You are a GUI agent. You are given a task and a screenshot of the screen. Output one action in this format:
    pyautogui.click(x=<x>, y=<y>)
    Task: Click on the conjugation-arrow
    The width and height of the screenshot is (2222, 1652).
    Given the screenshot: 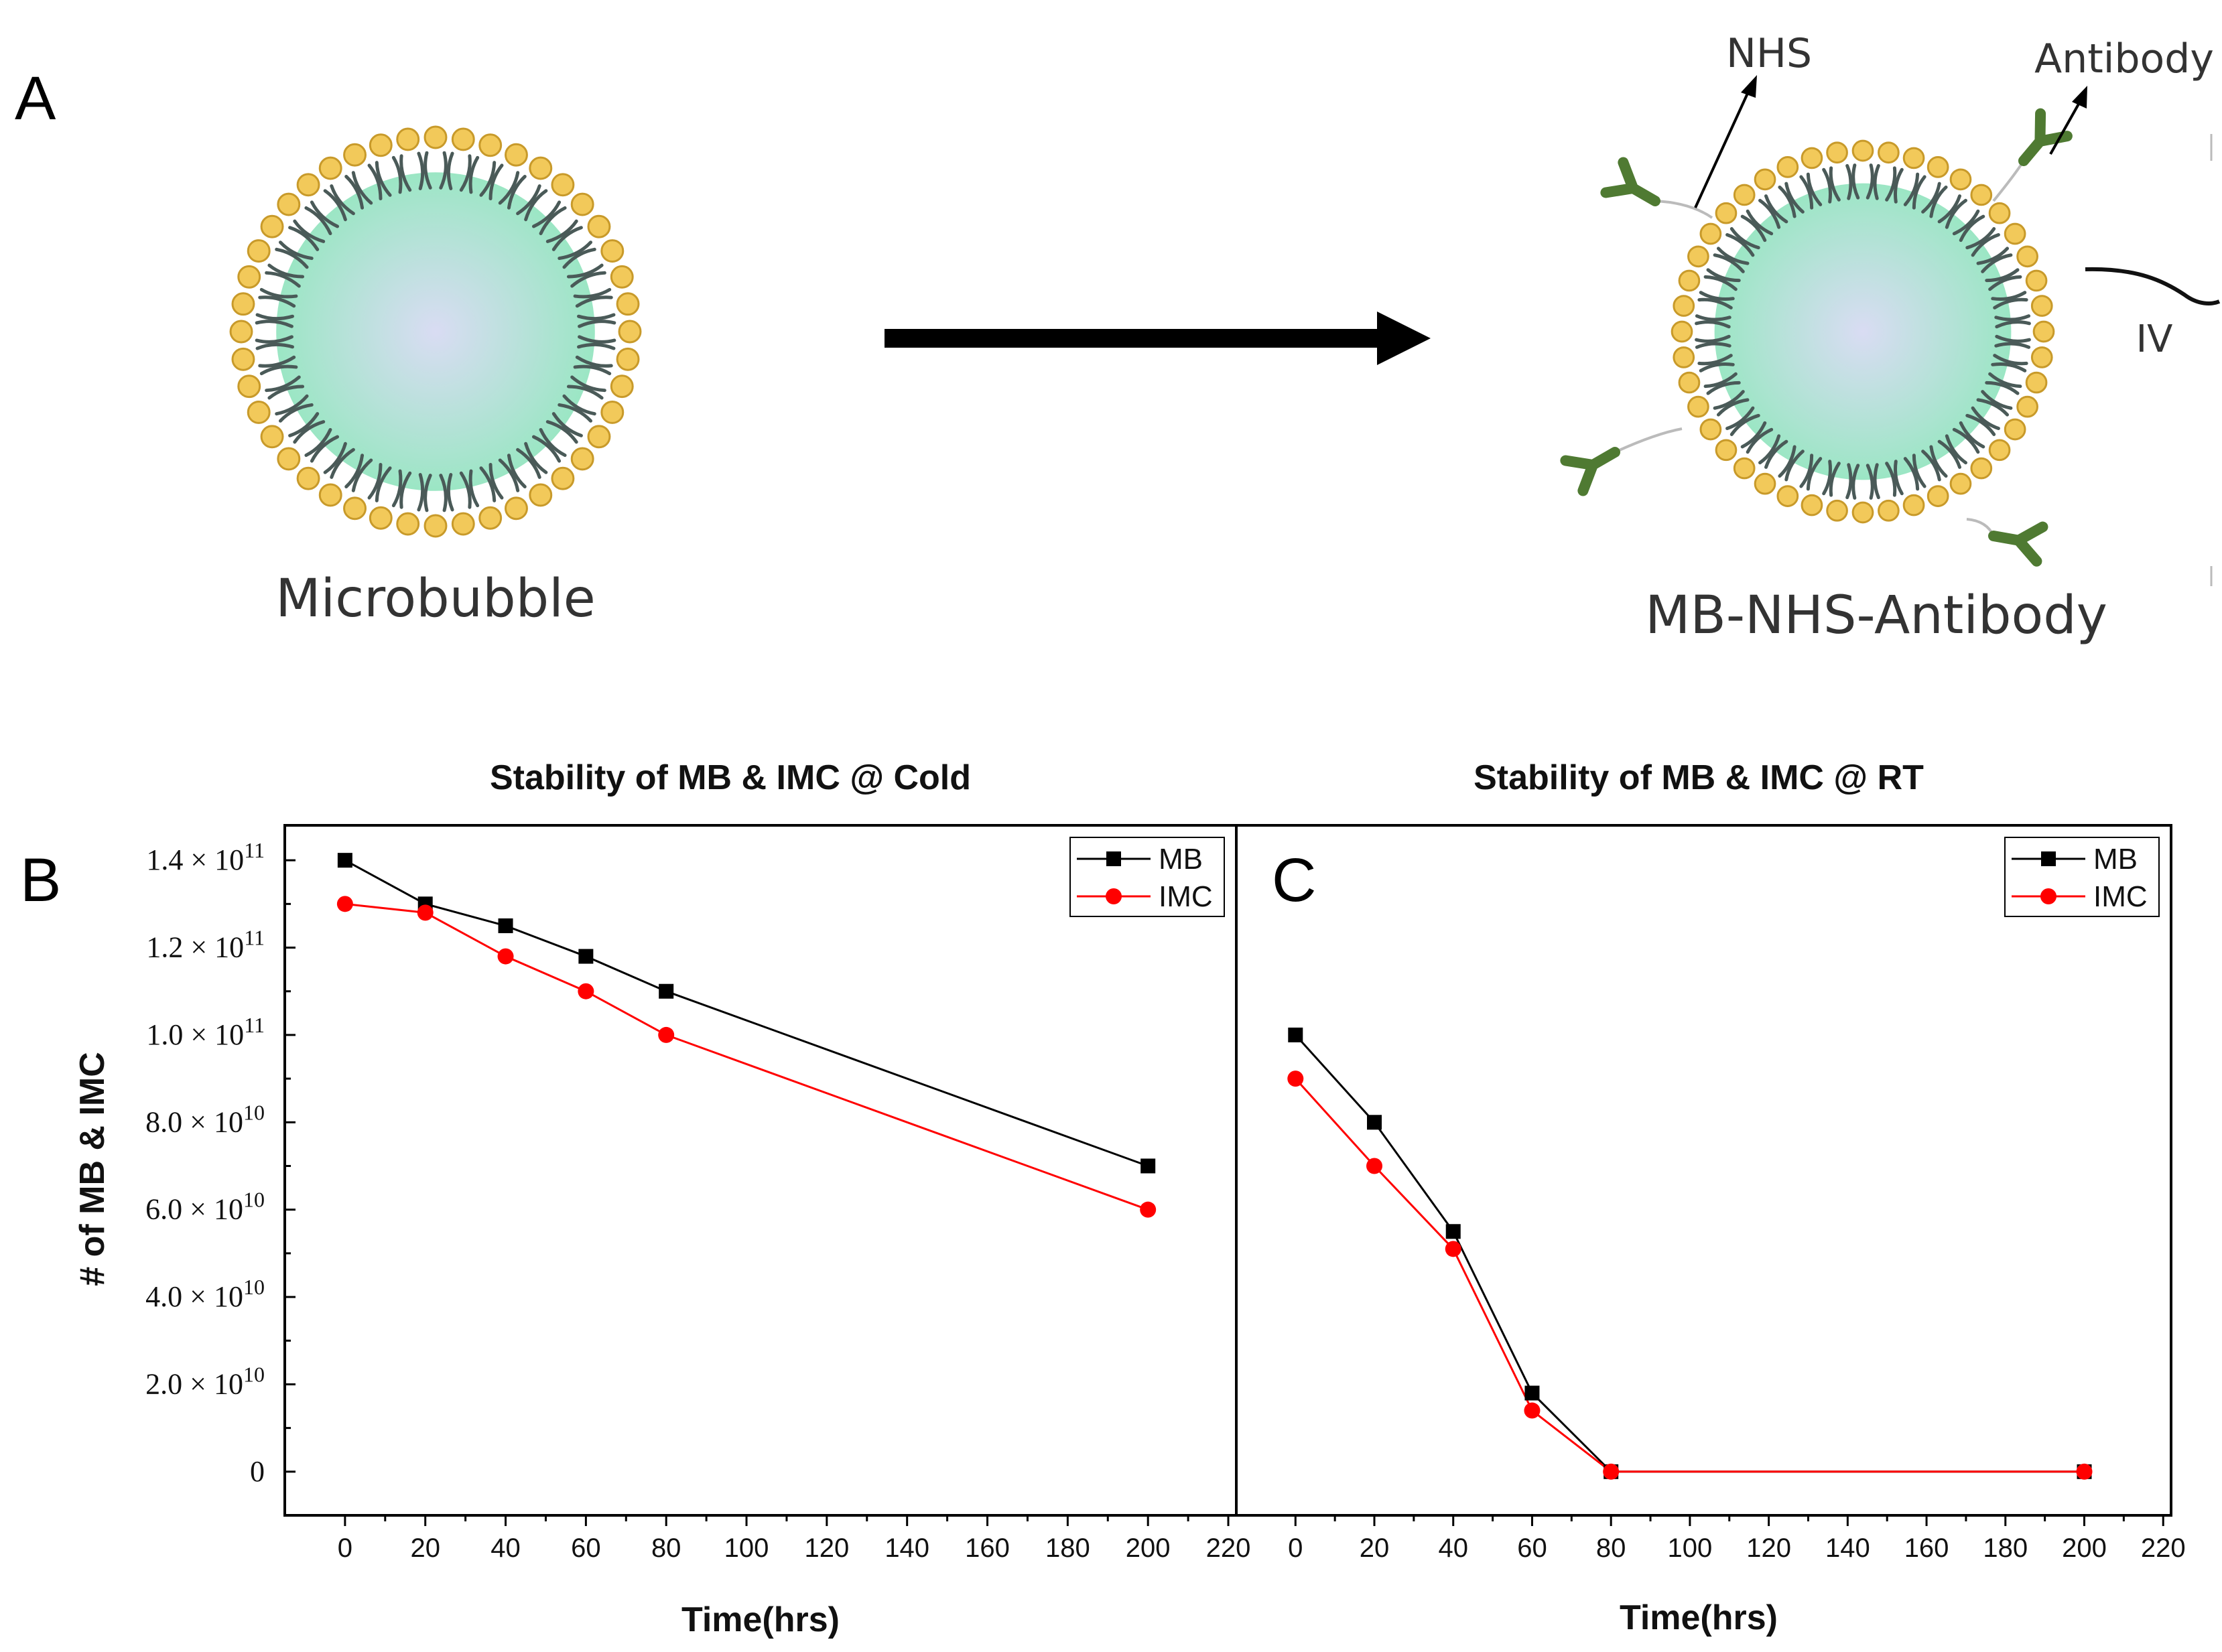 What is the action you would take?
    pyautogui.click(x=1158, y=338)
    